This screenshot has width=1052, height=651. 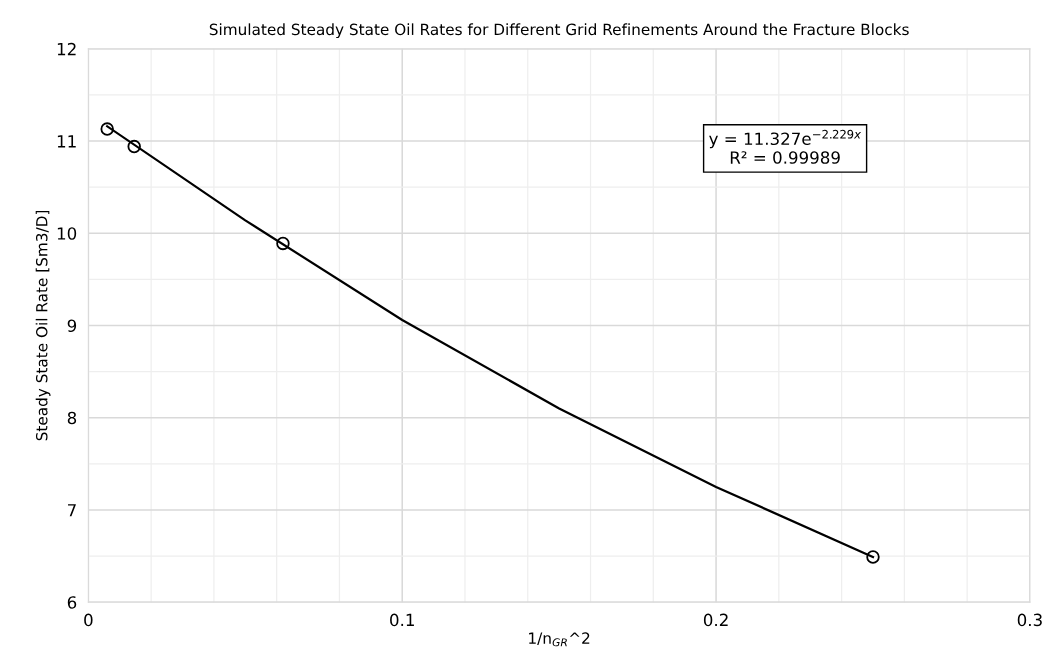 What do you see at coordinates (66, 141) in the screenshot?
I see `y-tick-label: 11` at bounding box center [66, 141].